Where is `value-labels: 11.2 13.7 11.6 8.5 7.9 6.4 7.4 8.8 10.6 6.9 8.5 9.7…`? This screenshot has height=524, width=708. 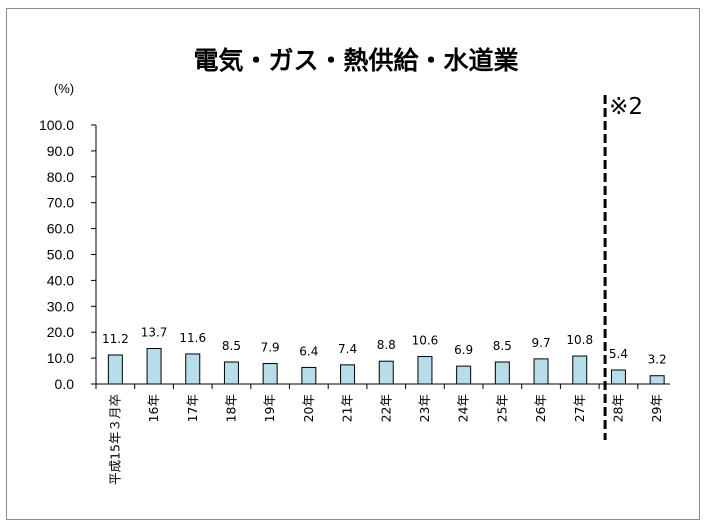
value-labels: 11.2 13.7 11.6 8.5 7.9 6.4 7.4 8.8 10.6 6.9 8.5 9.7… is located at coordinates (384, 346).